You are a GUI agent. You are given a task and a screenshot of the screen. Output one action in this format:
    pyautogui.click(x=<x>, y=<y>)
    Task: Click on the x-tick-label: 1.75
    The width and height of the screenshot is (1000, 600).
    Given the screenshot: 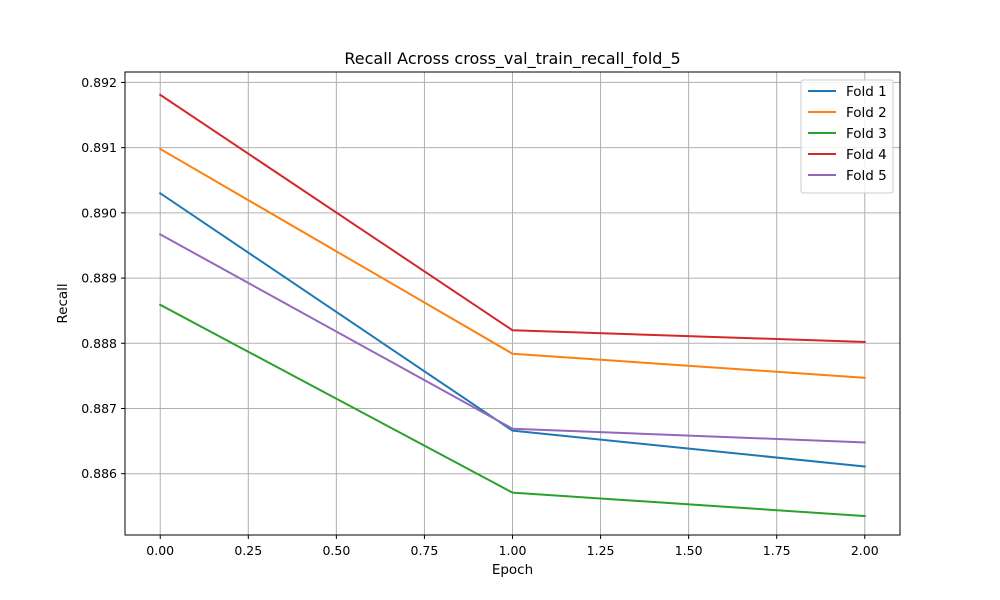 What is the action you would take?
    pyautogui.click(x=777, y=550)
    